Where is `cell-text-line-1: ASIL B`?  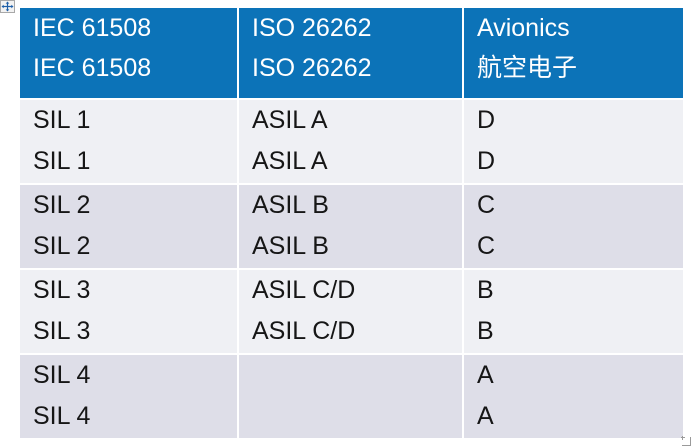
cell-text-line-1: ASIL B is located at coordinates (290, 205).